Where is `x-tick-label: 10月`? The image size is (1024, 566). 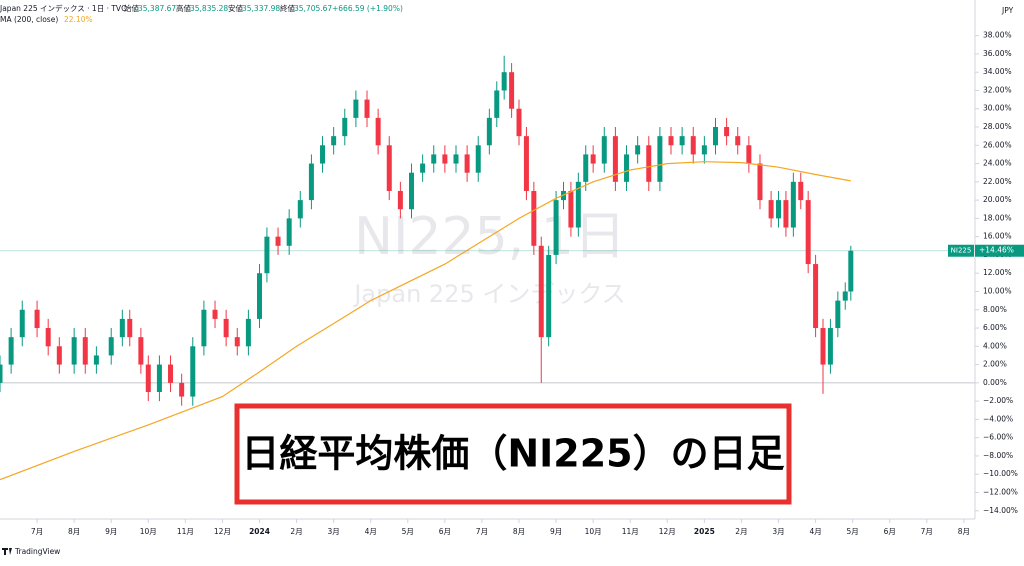 x-tick-label: 10月 is located at coordinates (593, 531).